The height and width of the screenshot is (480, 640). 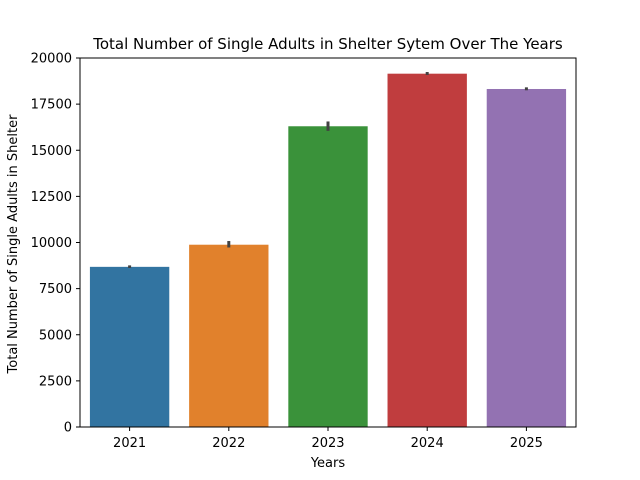 I want to click on y-tick-label: 20000, so click(x=51, y=59).